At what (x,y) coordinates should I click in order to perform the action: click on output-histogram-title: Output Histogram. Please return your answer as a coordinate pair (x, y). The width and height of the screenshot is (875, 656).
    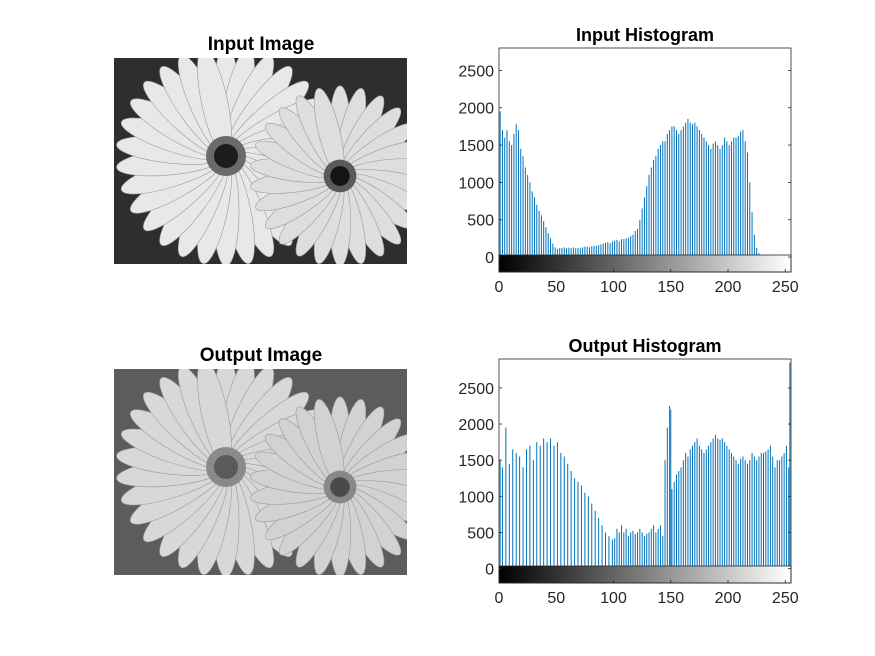
    Looking at the image, I should click on (645, 346).